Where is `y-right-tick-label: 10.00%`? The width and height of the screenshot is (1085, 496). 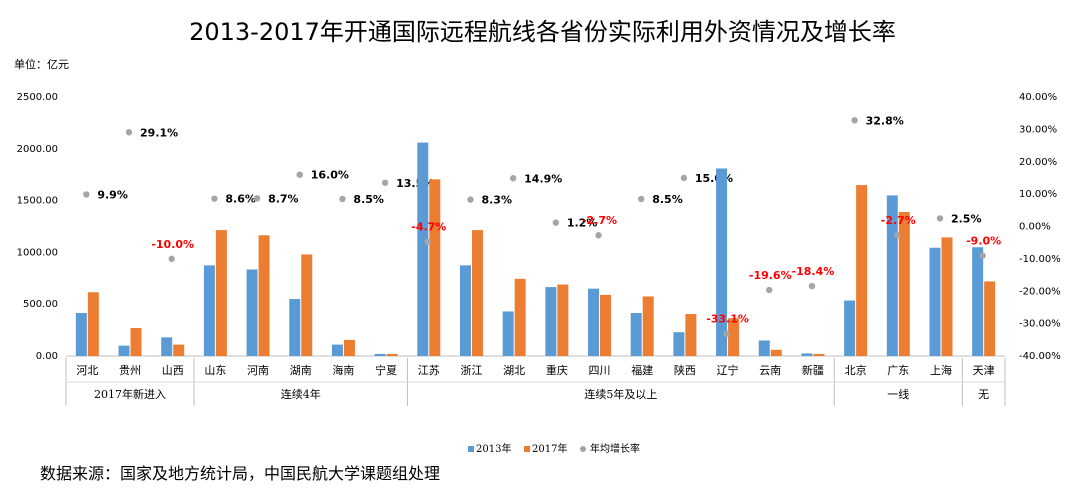
y-right-tick-label: 10.00% is located at coordinates (1038, 194).